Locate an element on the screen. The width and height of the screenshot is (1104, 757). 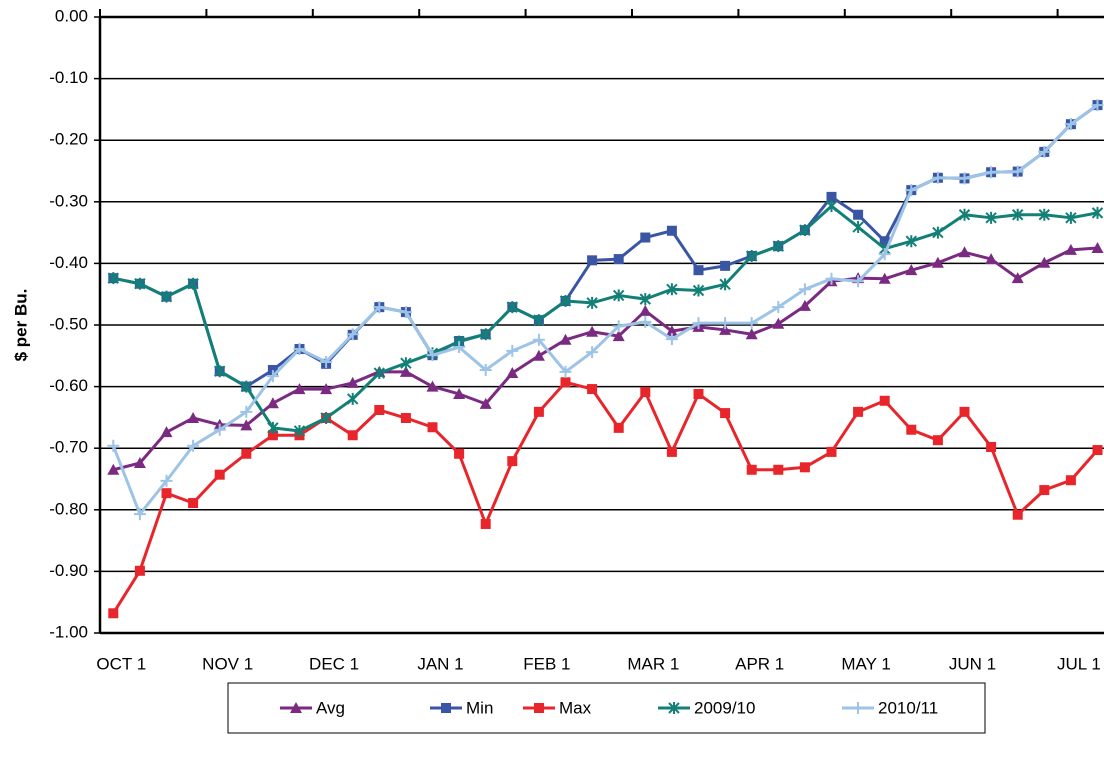
legend-label: Max is located at coordinates (575, 707).